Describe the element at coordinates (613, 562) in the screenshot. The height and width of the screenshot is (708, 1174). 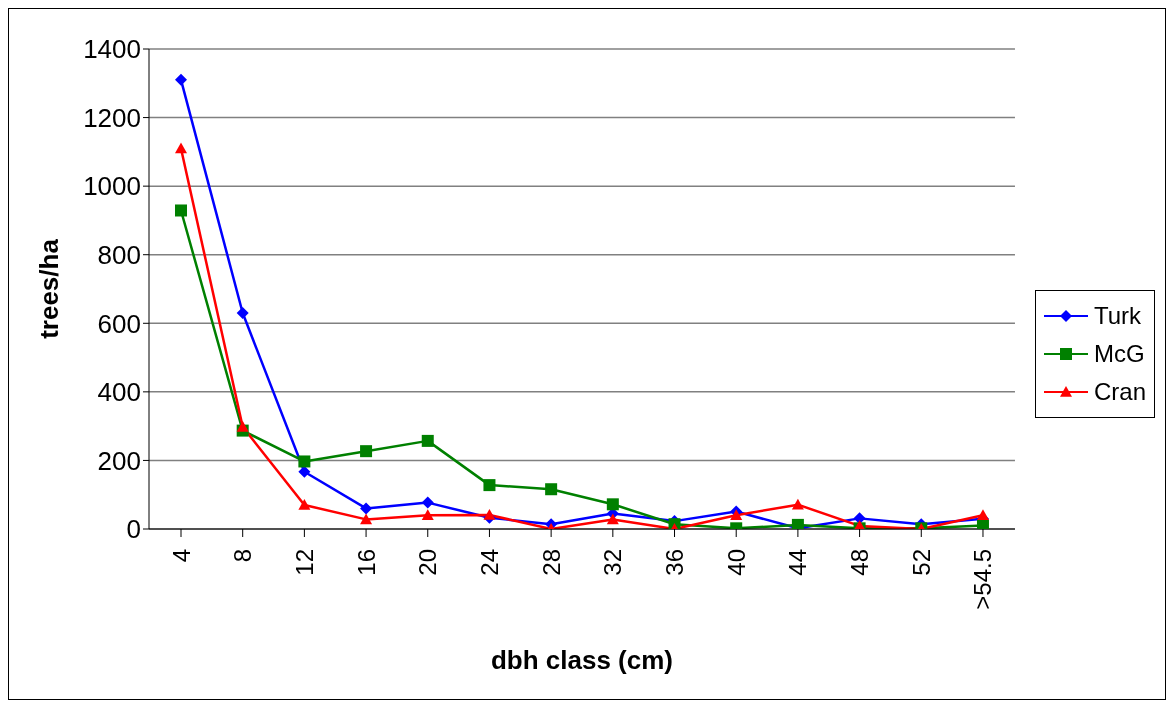
I see `x-tick-label: 32` at that location.